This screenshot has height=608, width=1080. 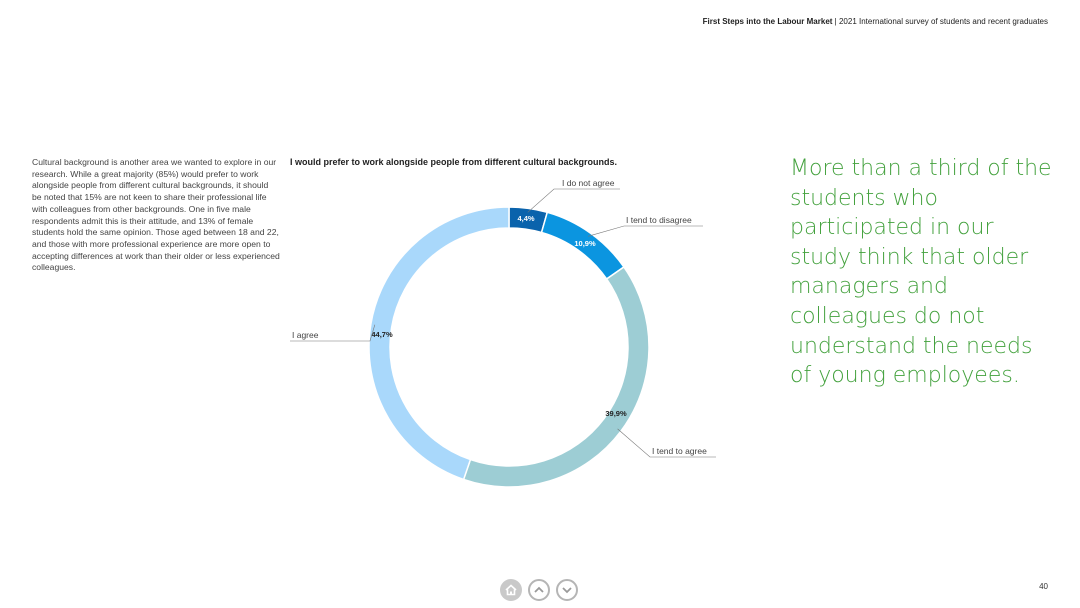 I want to click on page-navigation, so click(x=539, y=590).